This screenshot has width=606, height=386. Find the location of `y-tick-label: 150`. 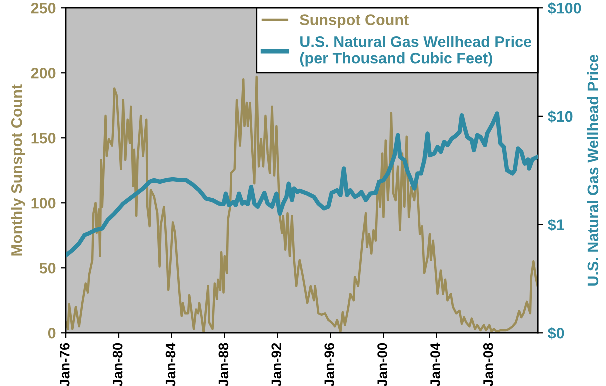

y-tick-label: 150 is located at coordinates (44, 138).